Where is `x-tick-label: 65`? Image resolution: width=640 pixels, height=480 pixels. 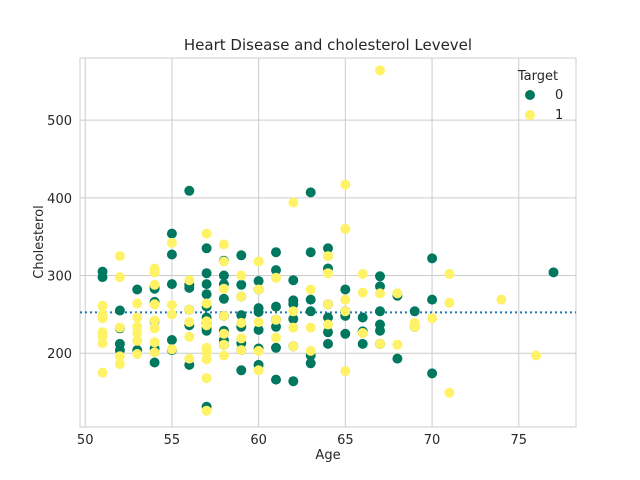 x-tick-label: 65 is located at coordinates (345, 440).